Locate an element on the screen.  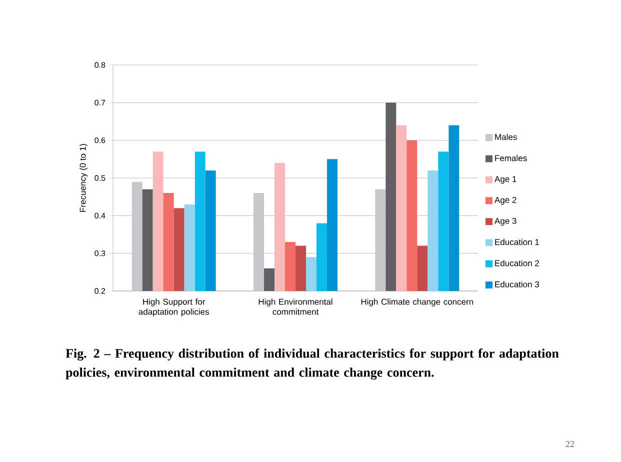
caption: Fig. 2 – Frequency distribution of individual characteristics for support for adaptation policies, environmental commitment and climate change concern. is located at coordinates (312, 364).